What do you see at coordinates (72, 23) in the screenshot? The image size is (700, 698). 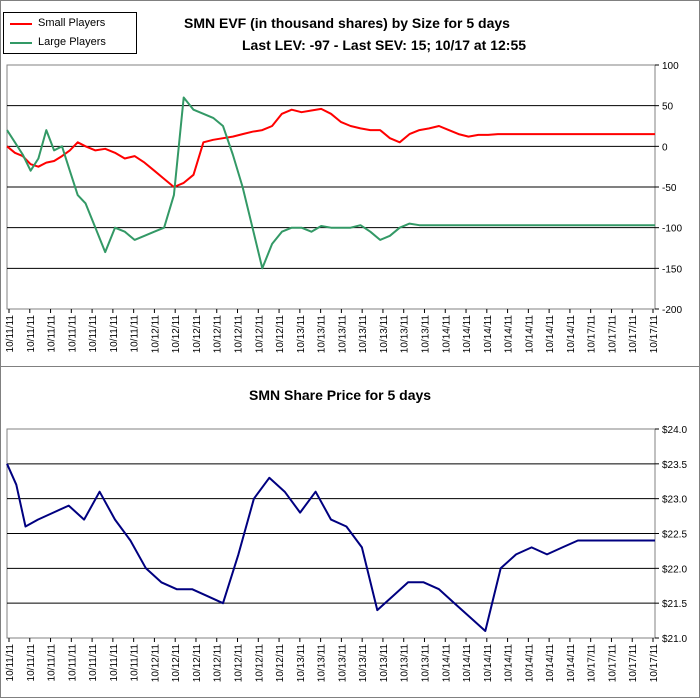 I see `small-players-legend-label: Small Players` at bounding box center [72, 23].